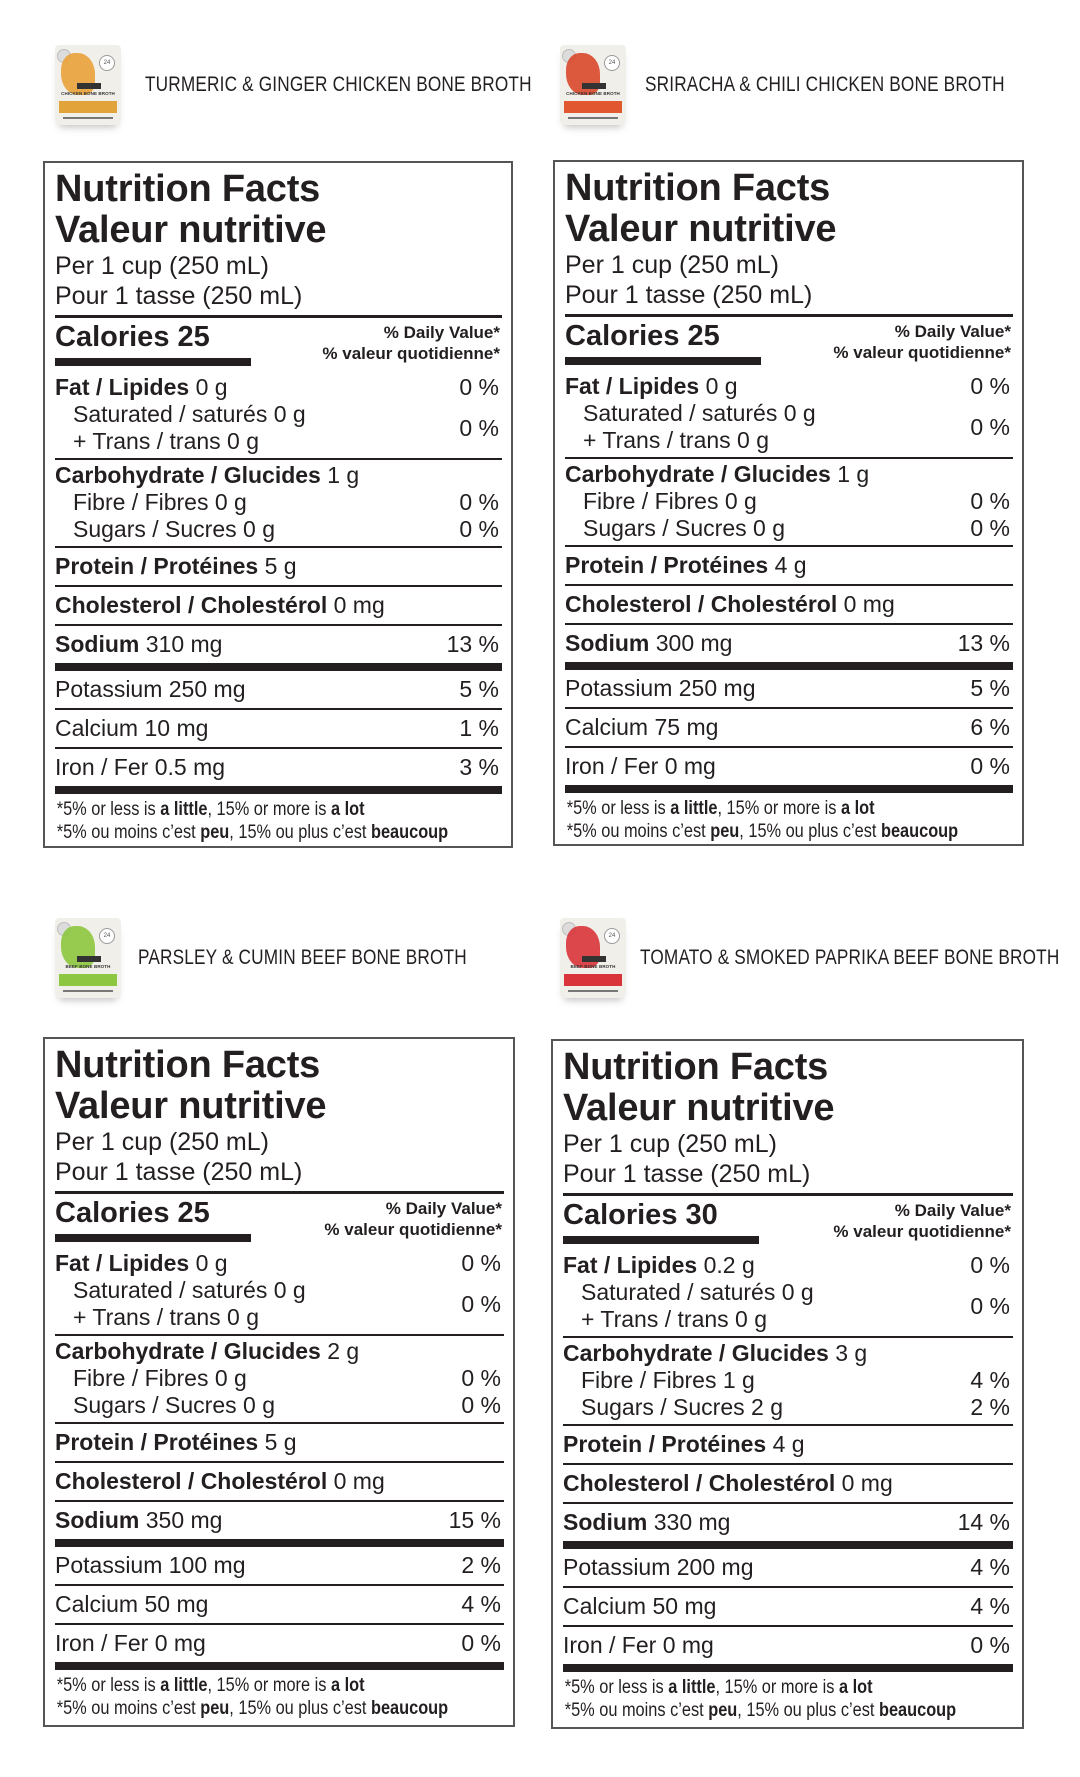 The image size is (1080, 1777). I want to click on fibre-percent: 4 %, so click(990, 1380).